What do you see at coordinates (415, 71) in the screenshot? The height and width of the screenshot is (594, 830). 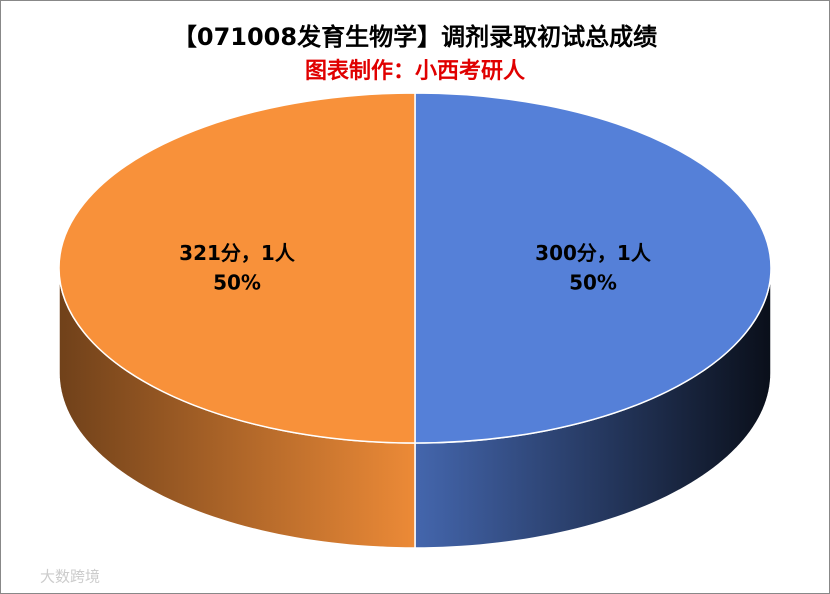 I see `chart-subtitle: 图表制作：小西考研人` at bounding box center [415, 71].